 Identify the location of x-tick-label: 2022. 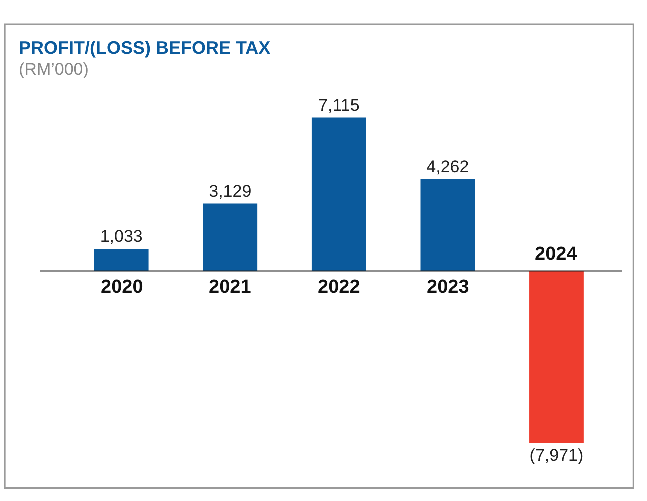
(339, 287).